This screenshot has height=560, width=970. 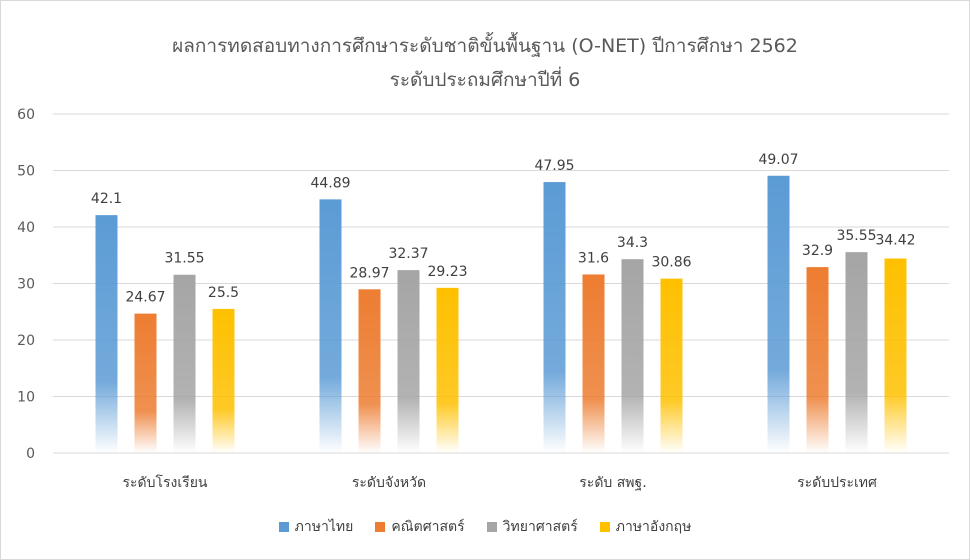 What do you see at coordinates (485, 80) in the screenshot?
I see `chart-subtitle: ระดับประถมศึกษาปีที่ 6` at bounding box center [485, 80].